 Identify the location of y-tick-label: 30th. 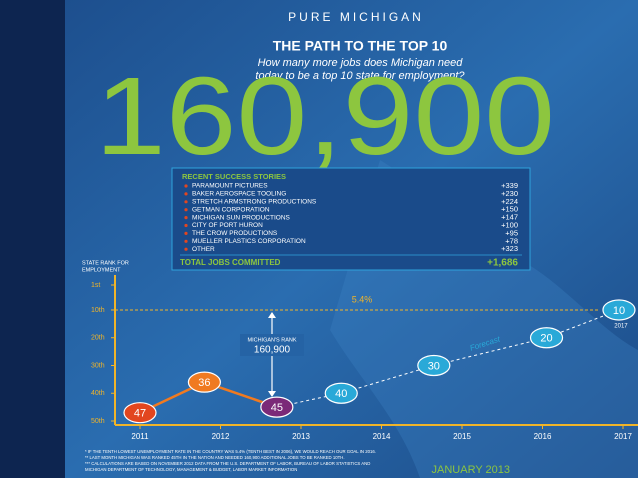
(98, 365).